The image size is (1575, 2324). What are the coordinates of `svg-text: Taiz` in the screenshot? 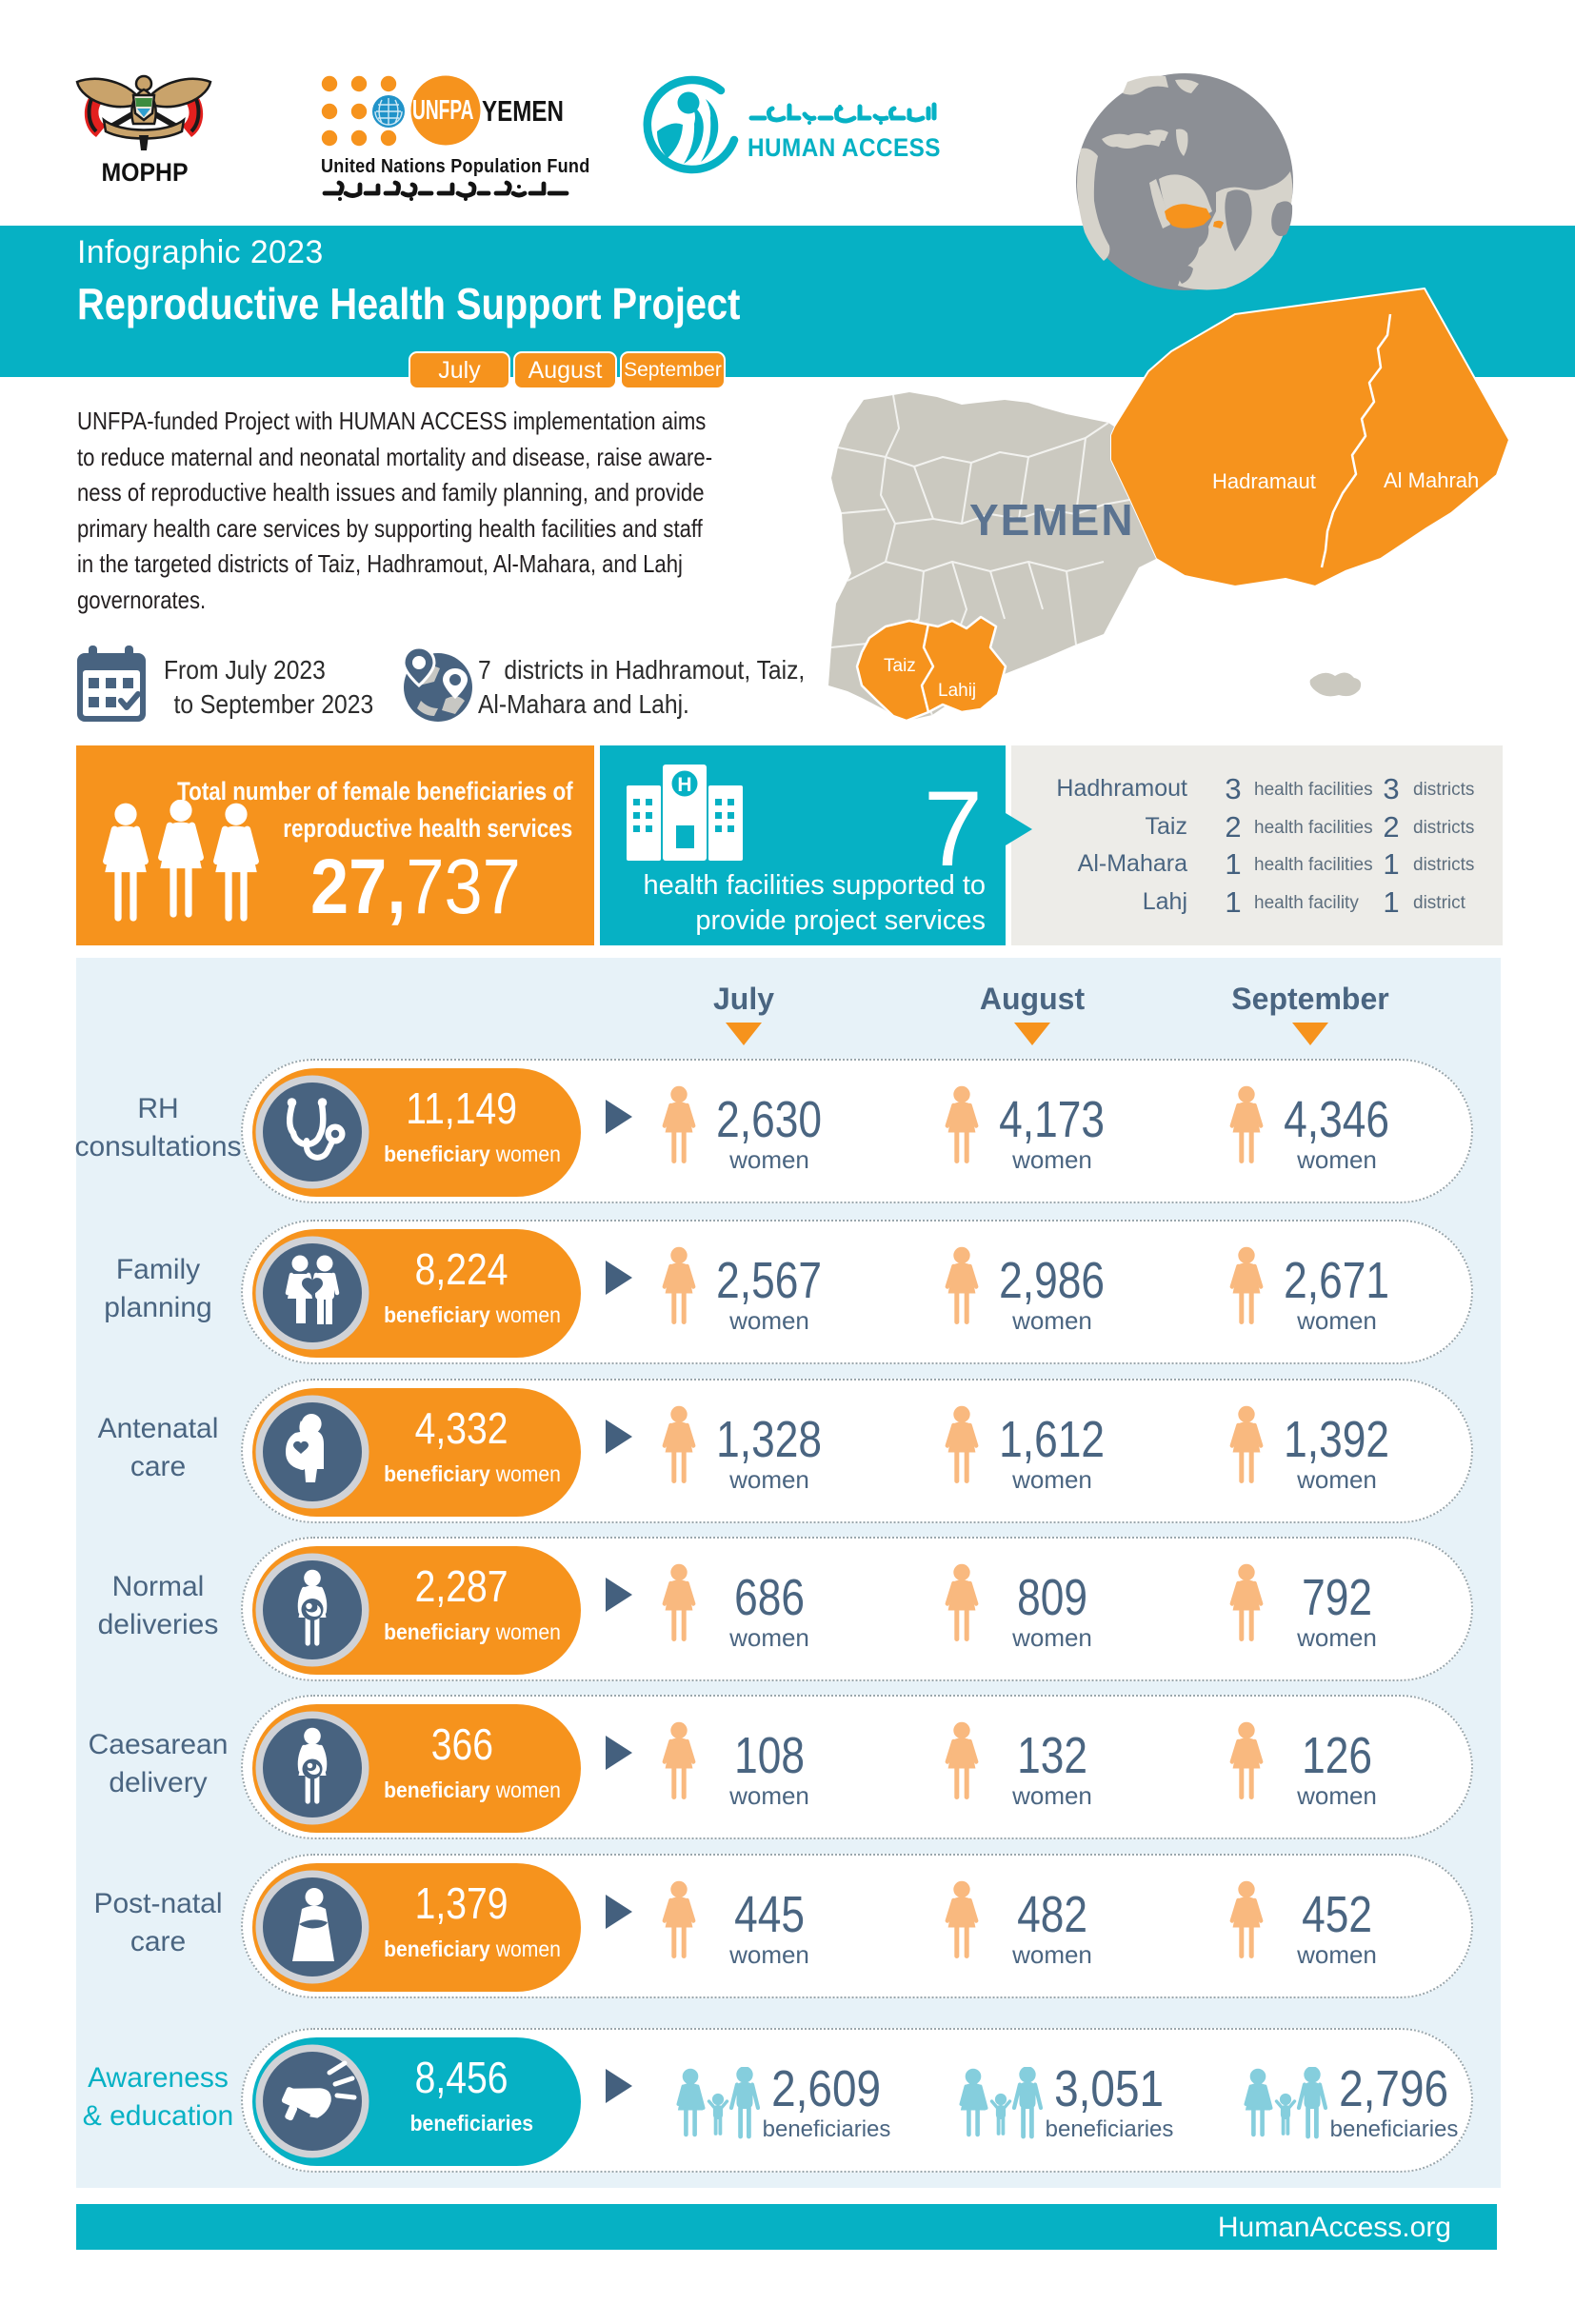 It's located at (900, 666).